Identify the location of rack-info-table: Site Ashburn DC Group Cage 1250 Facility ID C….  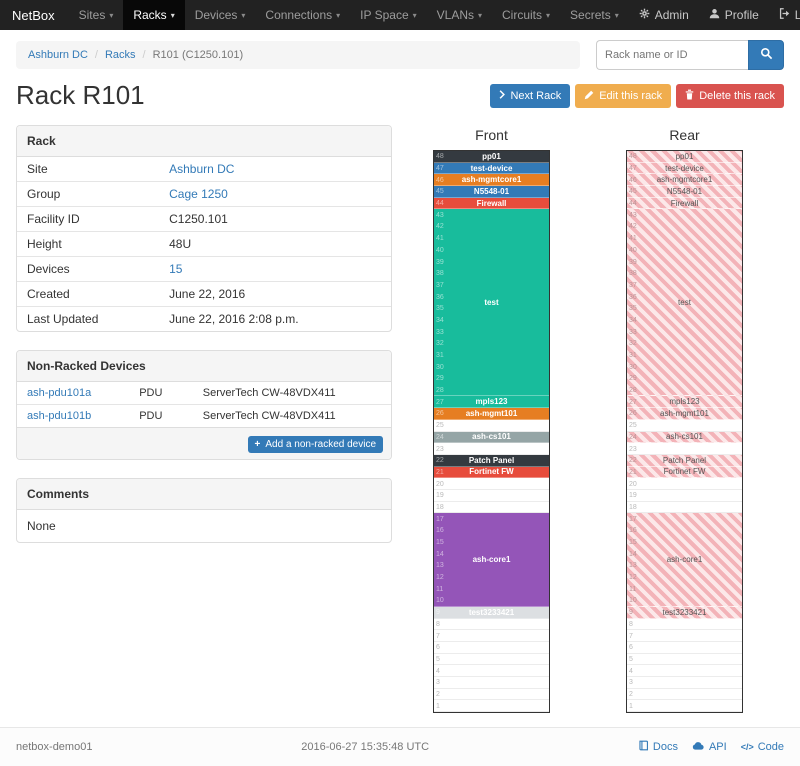
(204, 244).